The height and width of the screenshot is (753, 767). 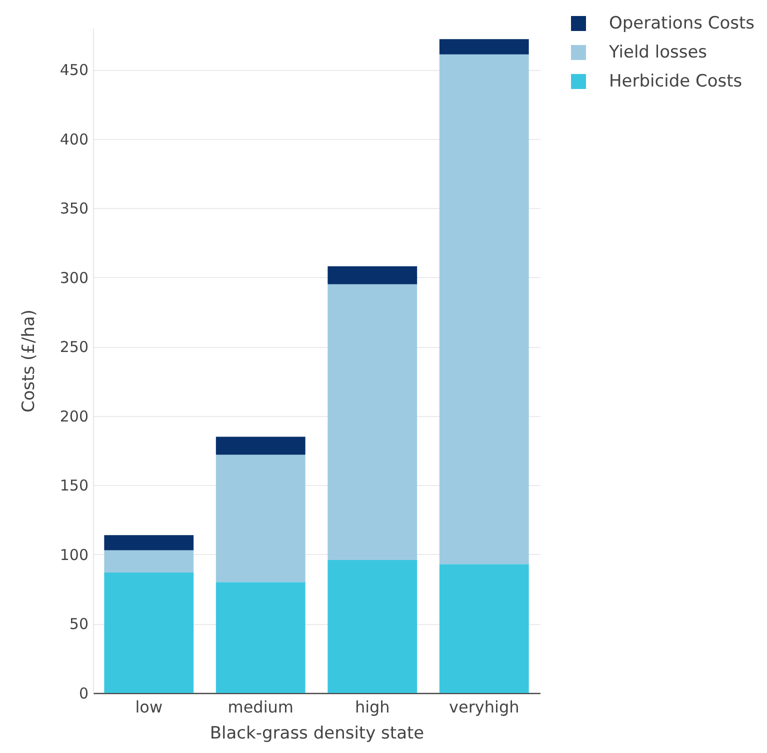 I want to click on x-tick-label: veryhigh, so click(x=484, y=707).